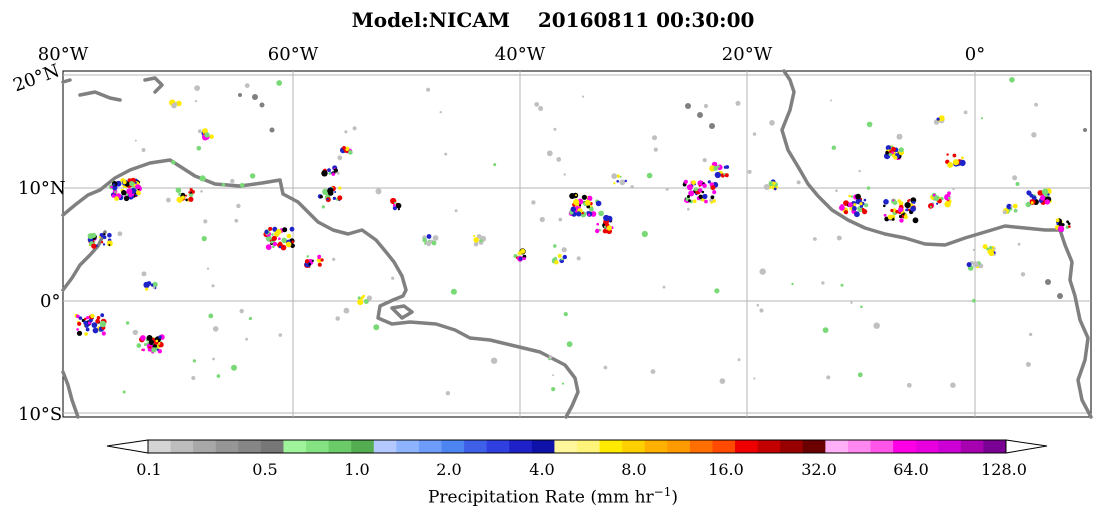 Image resolution: width=1106 pixels, height=523 pixels. What do you see at coordinates (66, 81) in the screenshot?
I see `coast-yucatan` at bounding box center [66, 81].